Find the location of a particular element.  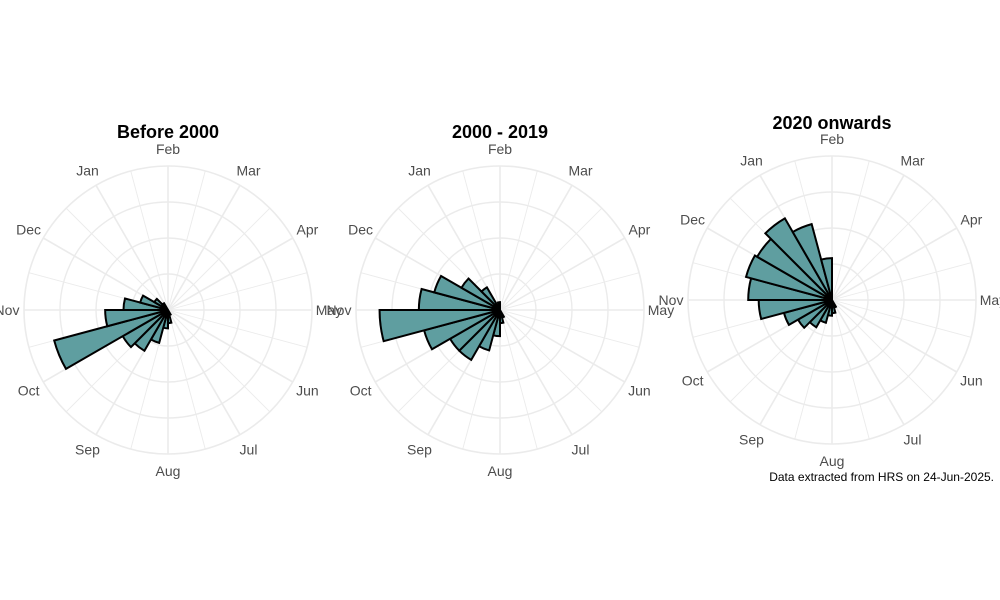

panel-title: Before 2000 is located at coordinates (168, 132).